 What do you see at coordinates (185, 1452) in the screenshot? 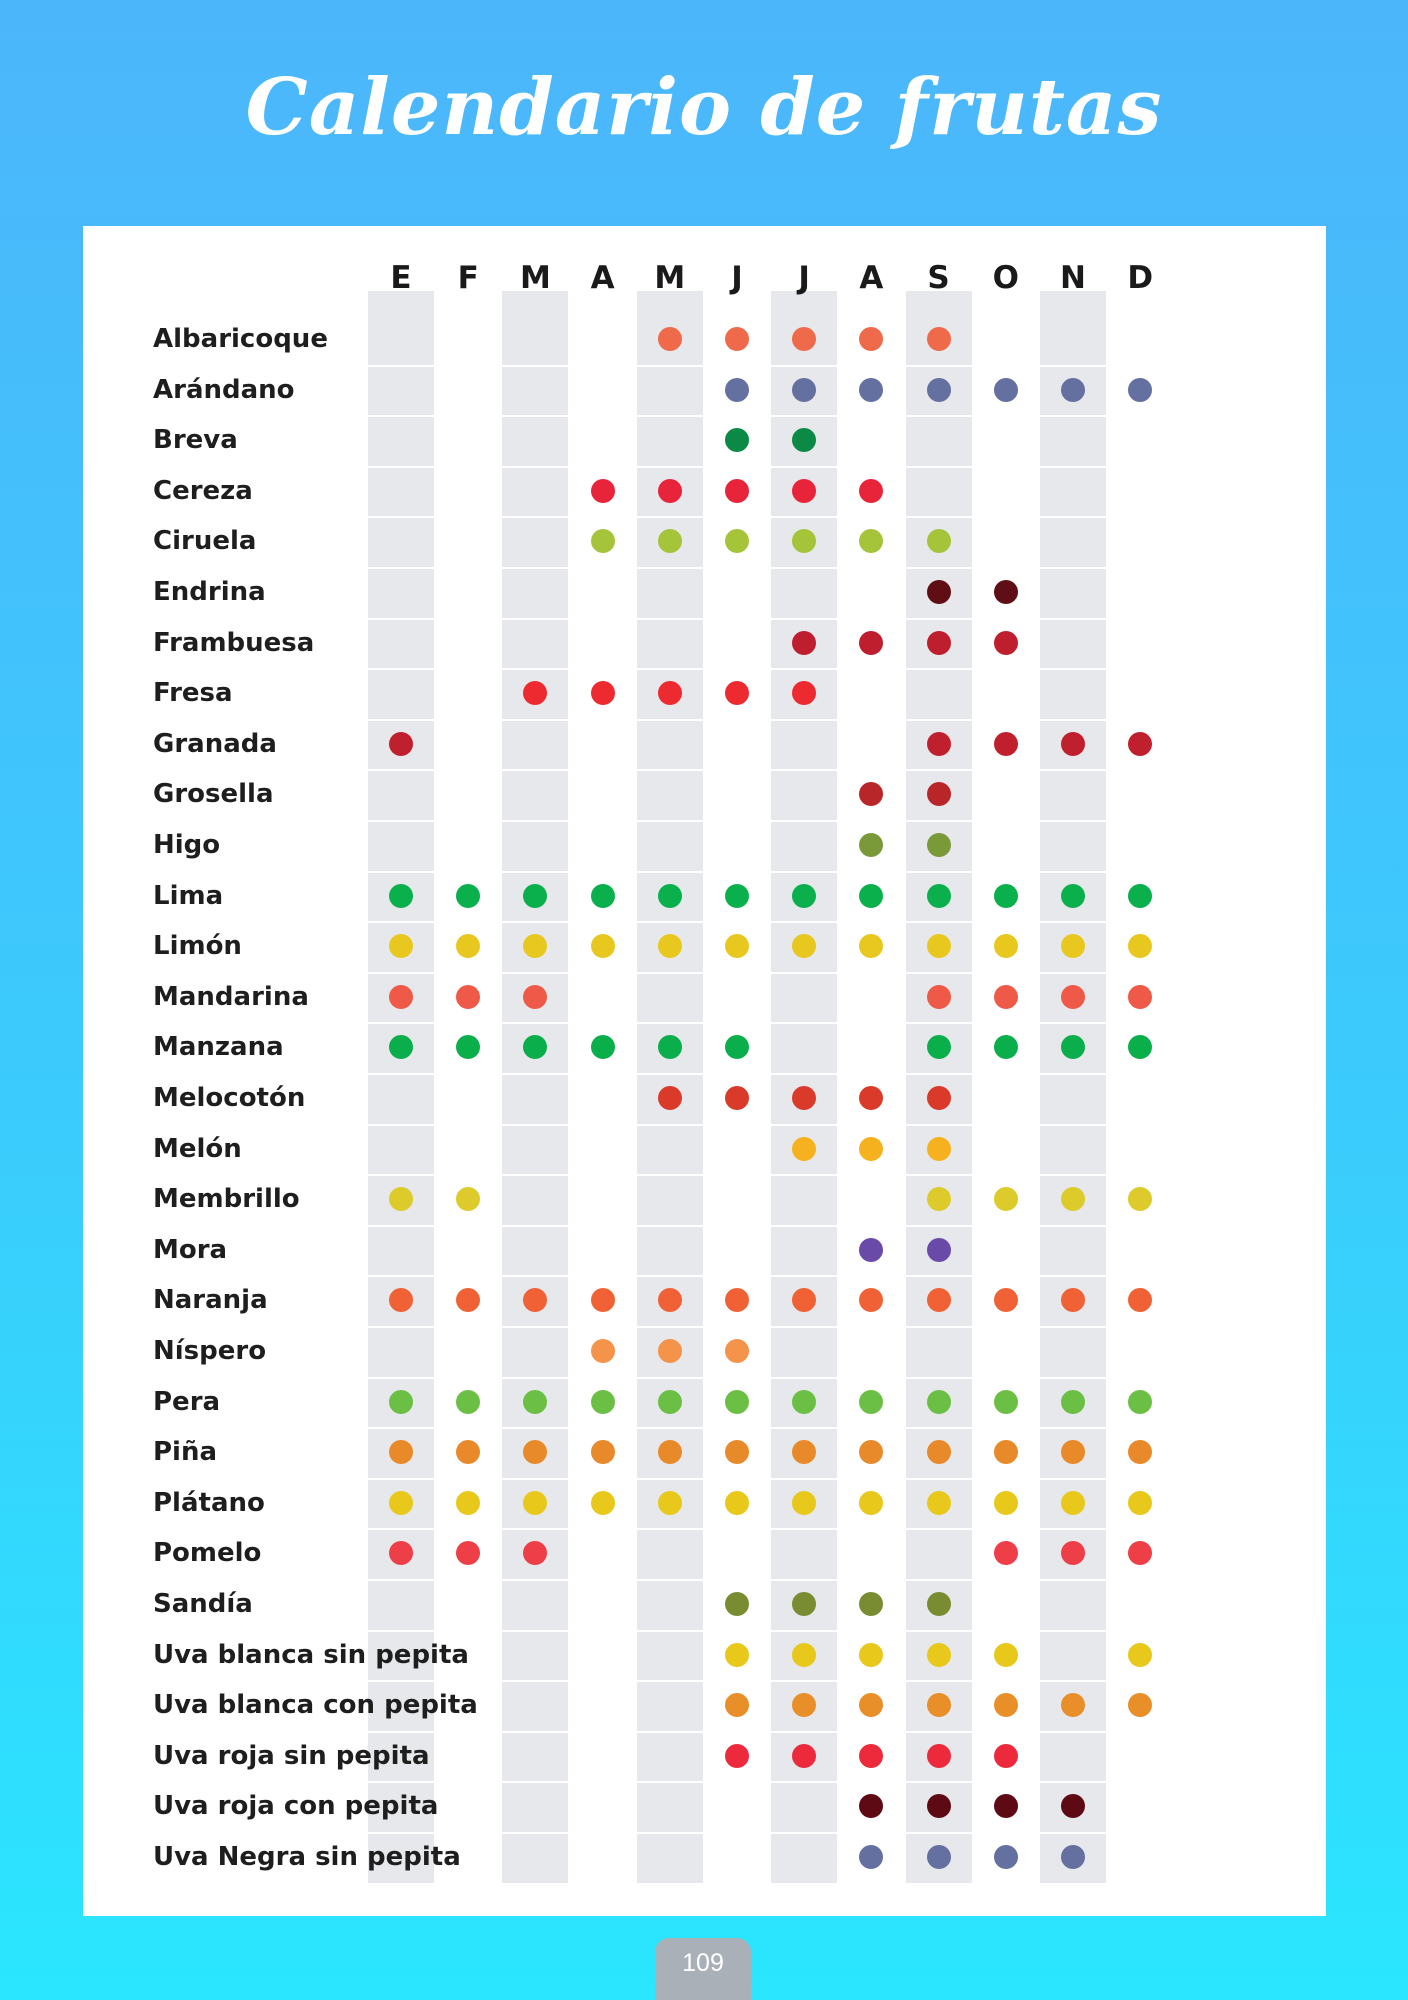
I see `fruit-label: Piña` at bounding box center [185, 1452].